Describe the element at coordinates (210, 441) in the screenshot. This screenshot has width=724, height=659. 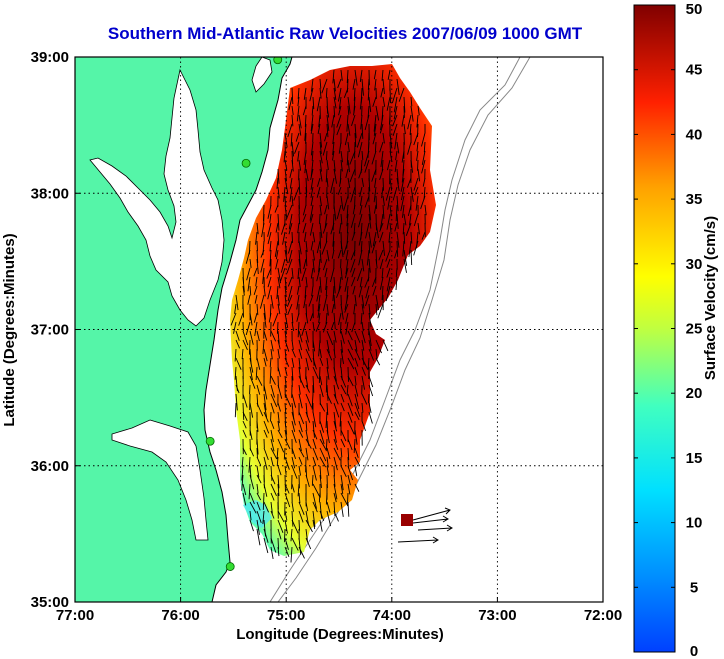
I see `station-marker` at that location.